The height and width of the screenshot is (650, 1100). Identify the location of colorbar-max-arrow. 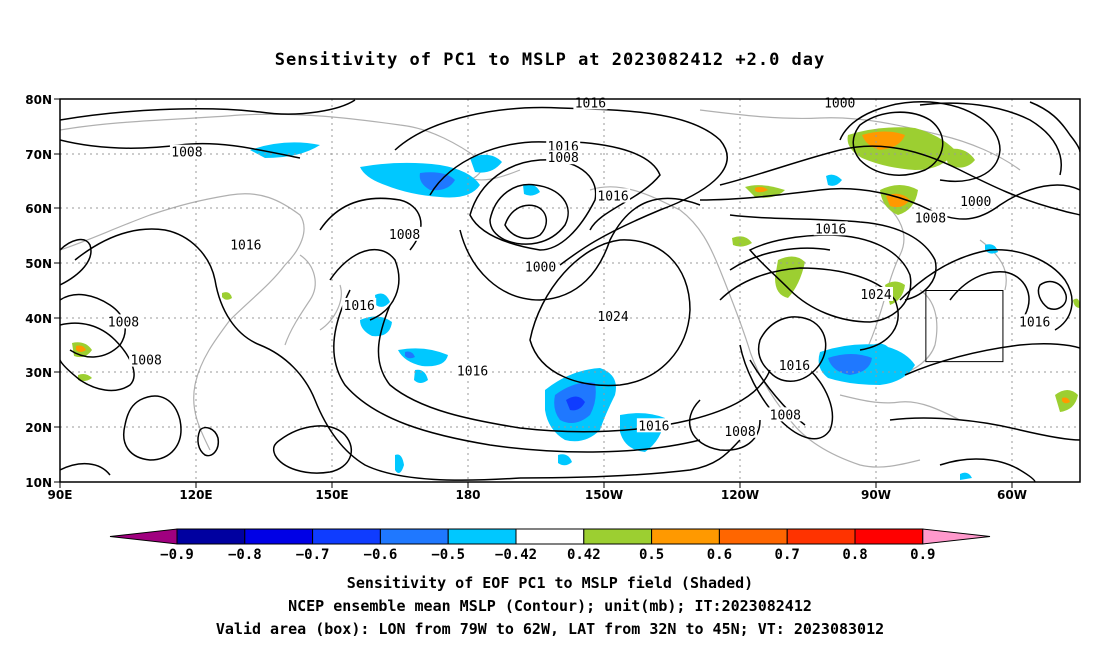
(956, 536).